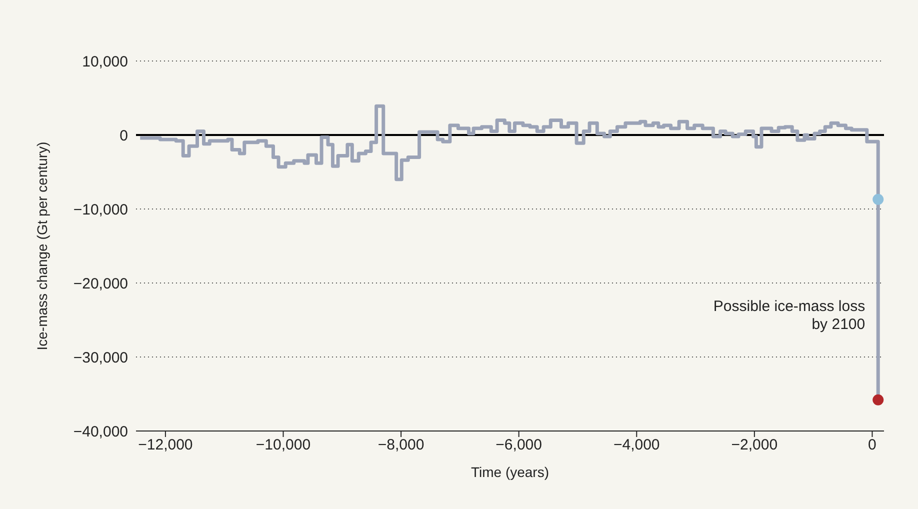 This screenshot has width=918, height=509. What do you see at coordinates (105, 61) in the screenshot?
I see `y-tick-label: 10,000` at bounding box center [105, 61].